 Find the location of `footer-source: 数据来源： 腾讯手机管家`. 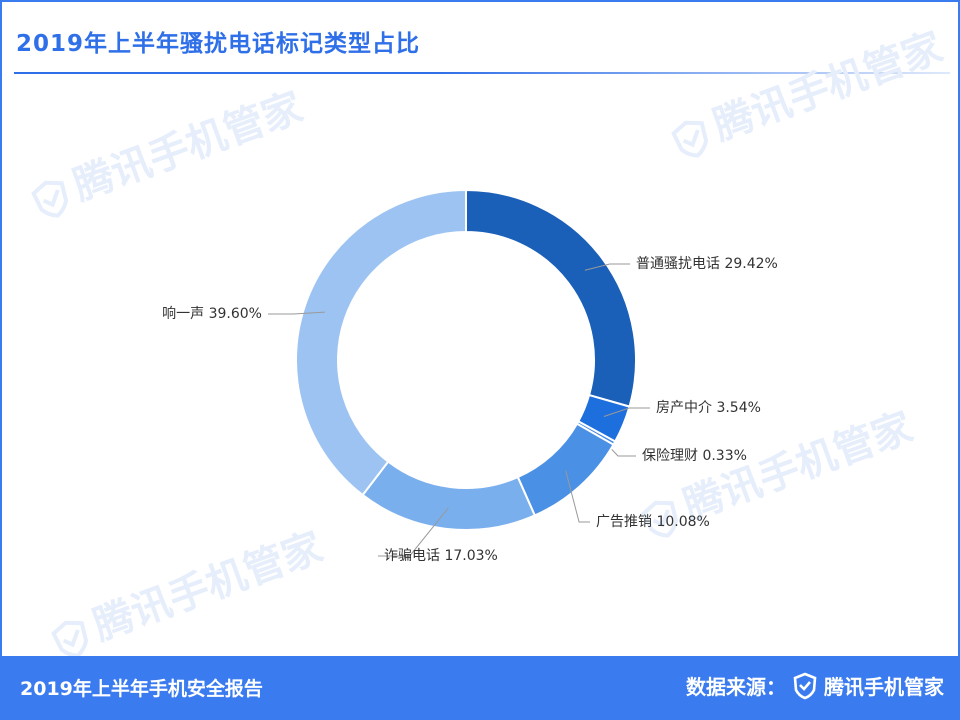

footer-source: 数据来源： 腾讯手机管家 is located at coordinates (815, 685).